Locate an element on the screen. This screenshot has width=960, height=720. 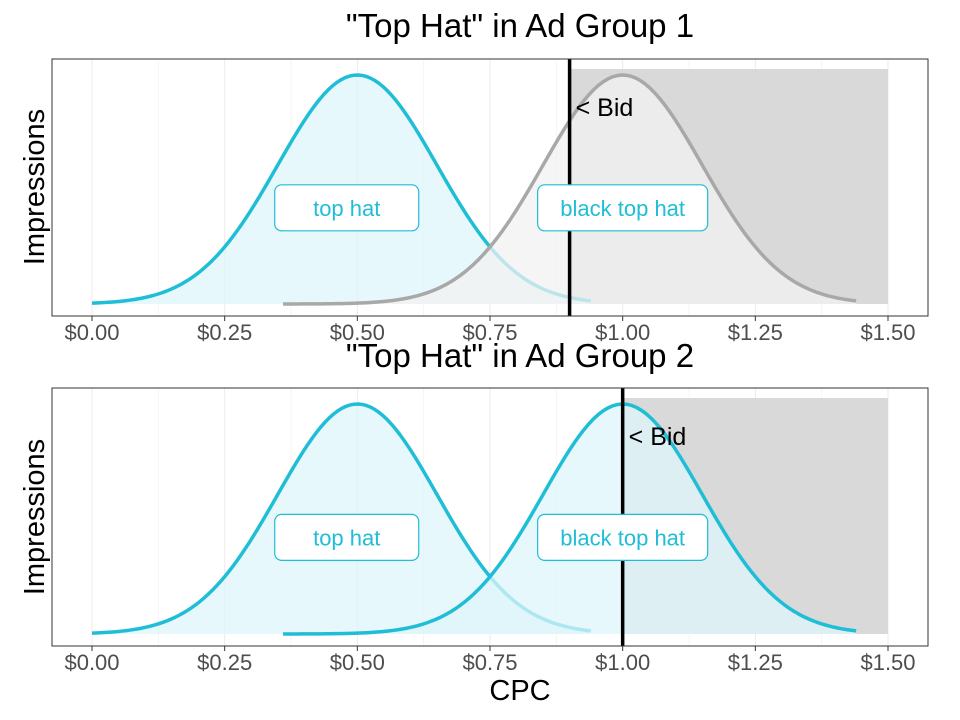
chart-title: "Top Hat" in Ad Group 1 is located at coordinates (520, 25).